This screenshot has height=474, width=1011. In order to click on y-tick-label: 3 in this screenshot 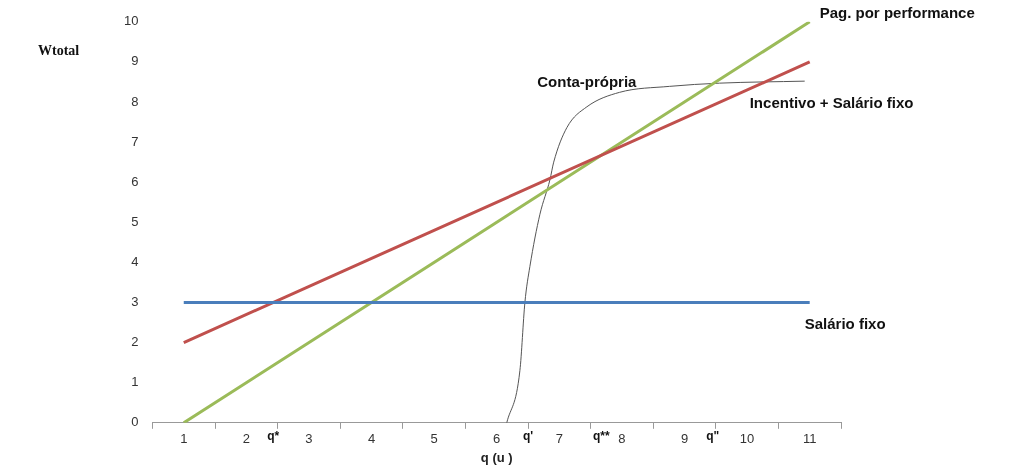, I will do `click(135, 302)`.